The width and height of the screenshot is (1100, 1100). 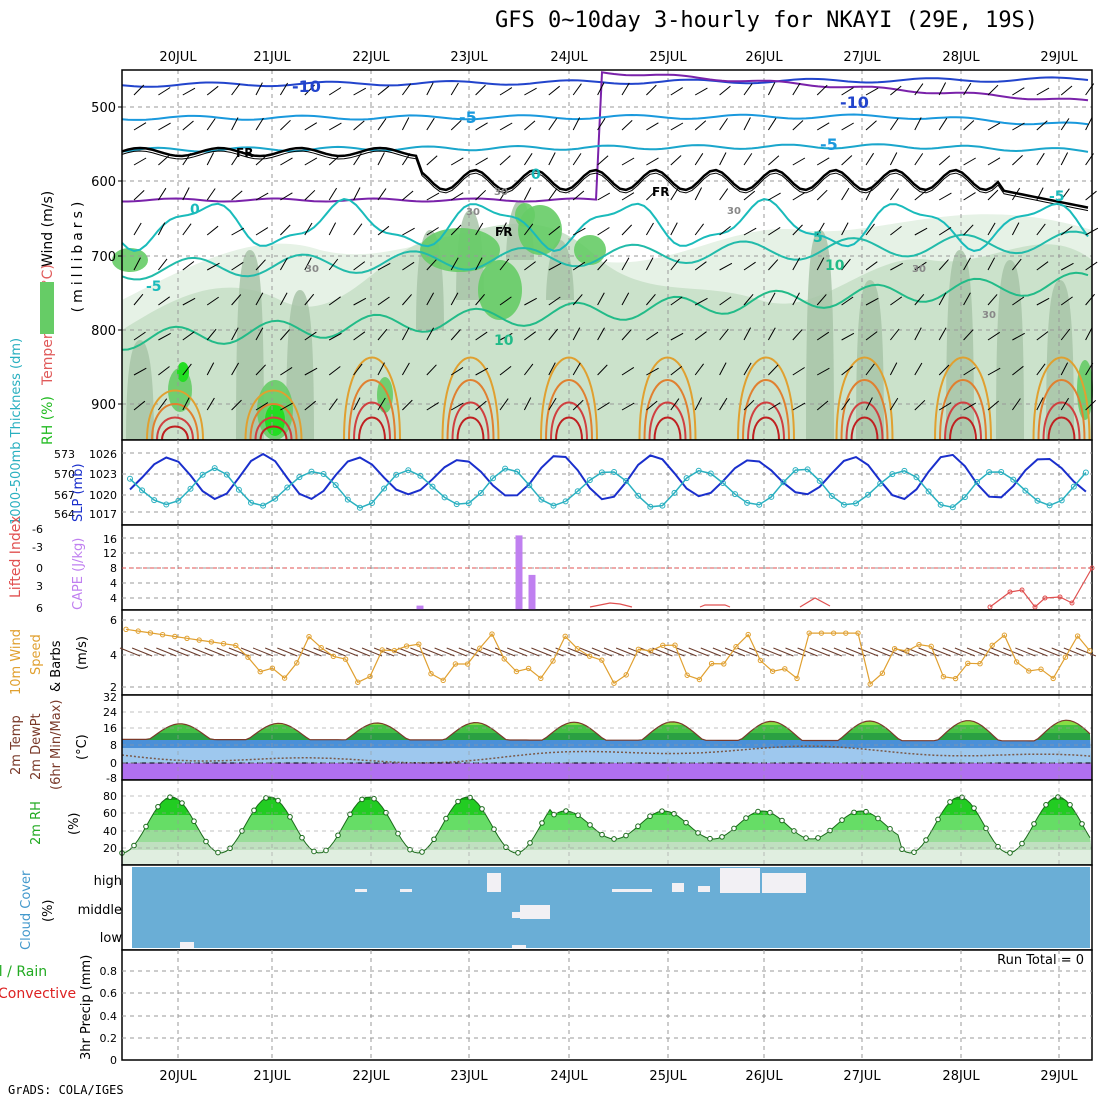 I want to click on rh-shade-column, so click(x=960, y=345).